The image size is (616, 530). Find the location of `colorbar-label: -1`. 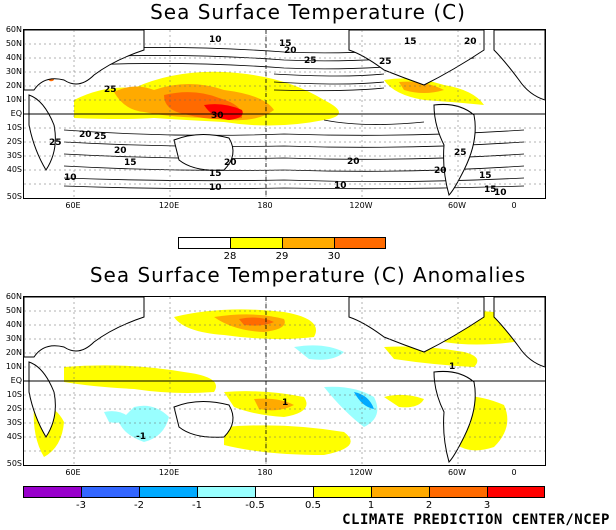

colorbar-label: -1 is located at coordinates (197, 505).